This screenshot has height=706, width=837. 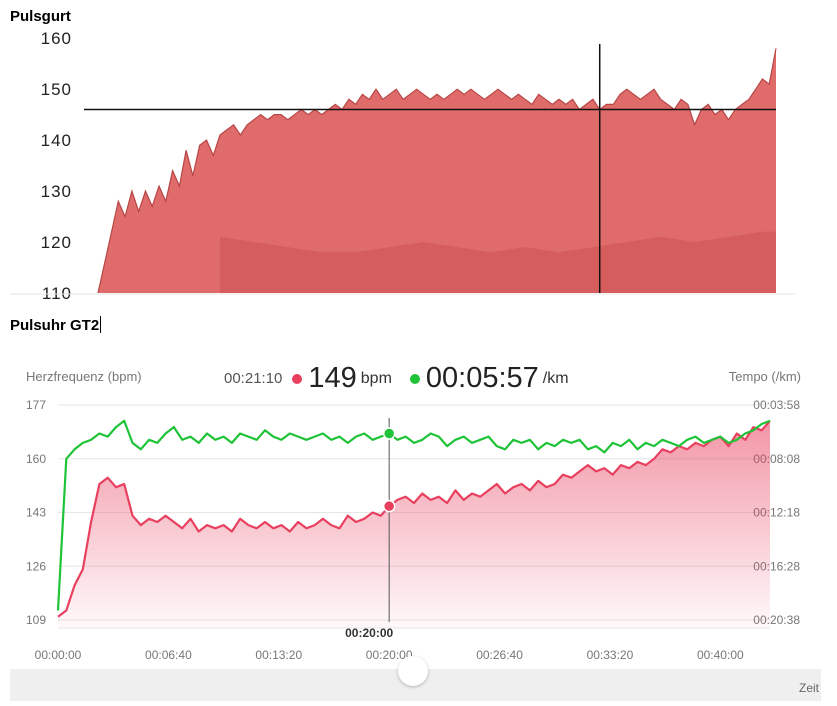 I want to click on heart-rate-dot-icon, so click(x=297, y=378).